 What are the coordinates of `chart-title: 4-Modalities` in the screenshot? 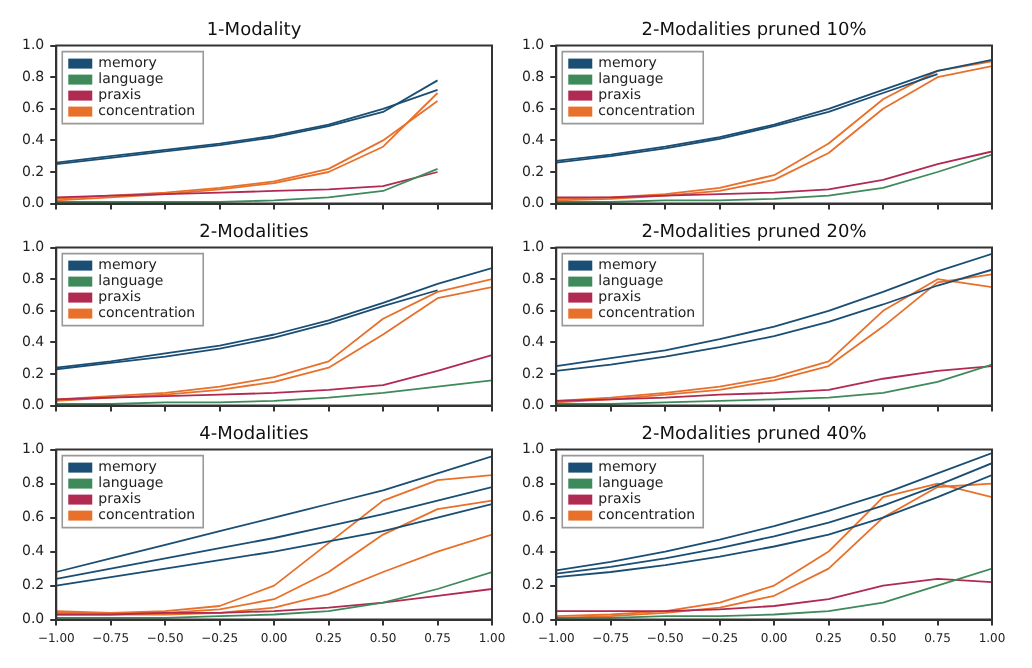 It's located at (254, 435).